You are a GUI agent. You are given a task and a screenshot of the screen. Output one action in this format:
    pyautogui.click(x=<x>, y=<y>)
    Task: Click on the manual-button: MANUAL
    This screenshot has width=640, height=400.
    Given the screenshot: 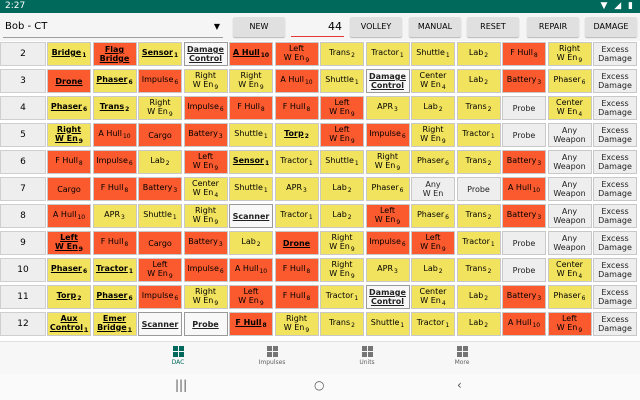 What is the action you would take?
    pyautogui.click(x=435, y=27)
    